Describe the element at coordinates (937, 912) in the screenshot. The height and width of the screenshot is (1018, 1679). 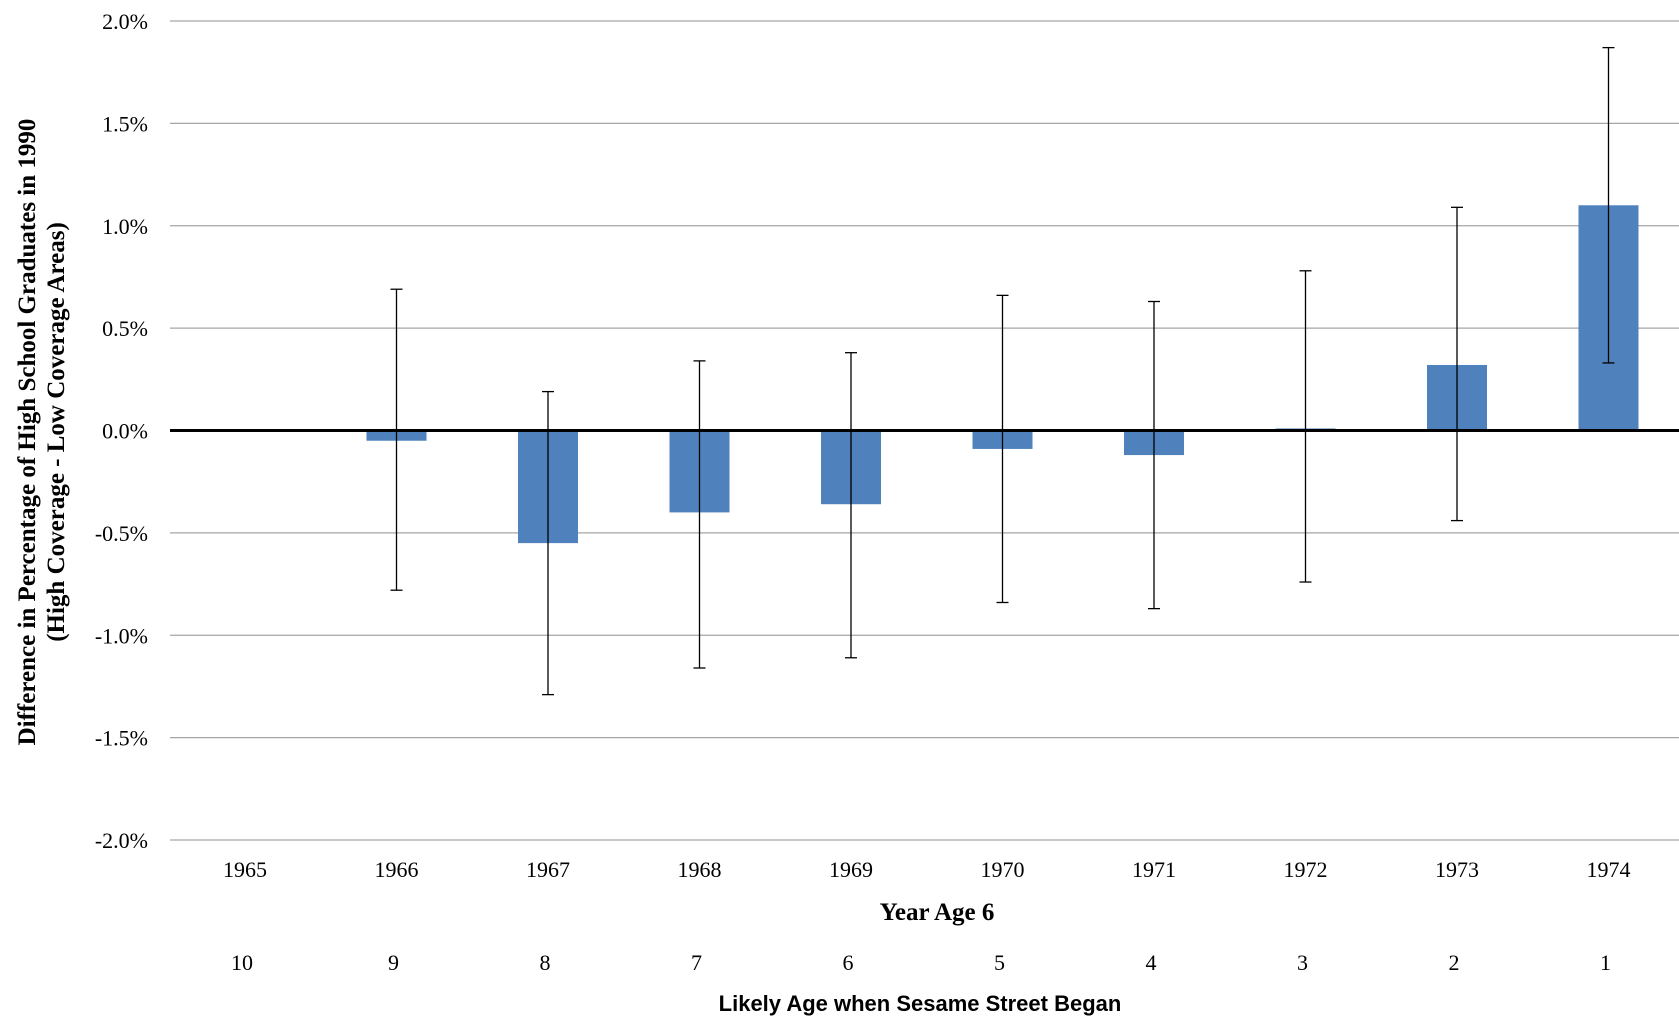
I see `x-axis-title: Year Age 6` at that location.